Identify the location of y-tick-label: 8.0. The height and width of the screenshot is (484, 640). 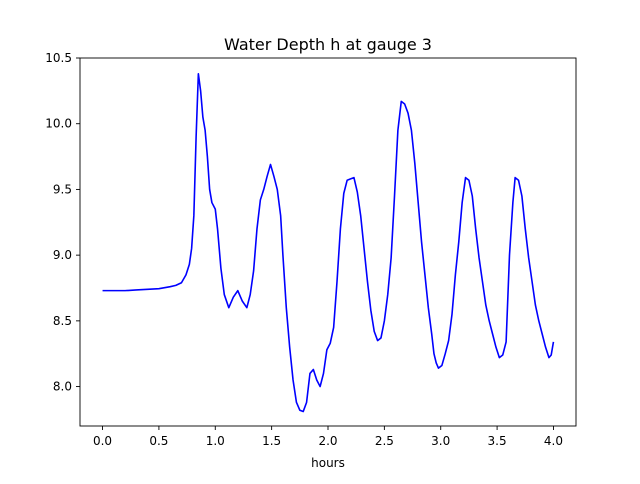
(62, 387).